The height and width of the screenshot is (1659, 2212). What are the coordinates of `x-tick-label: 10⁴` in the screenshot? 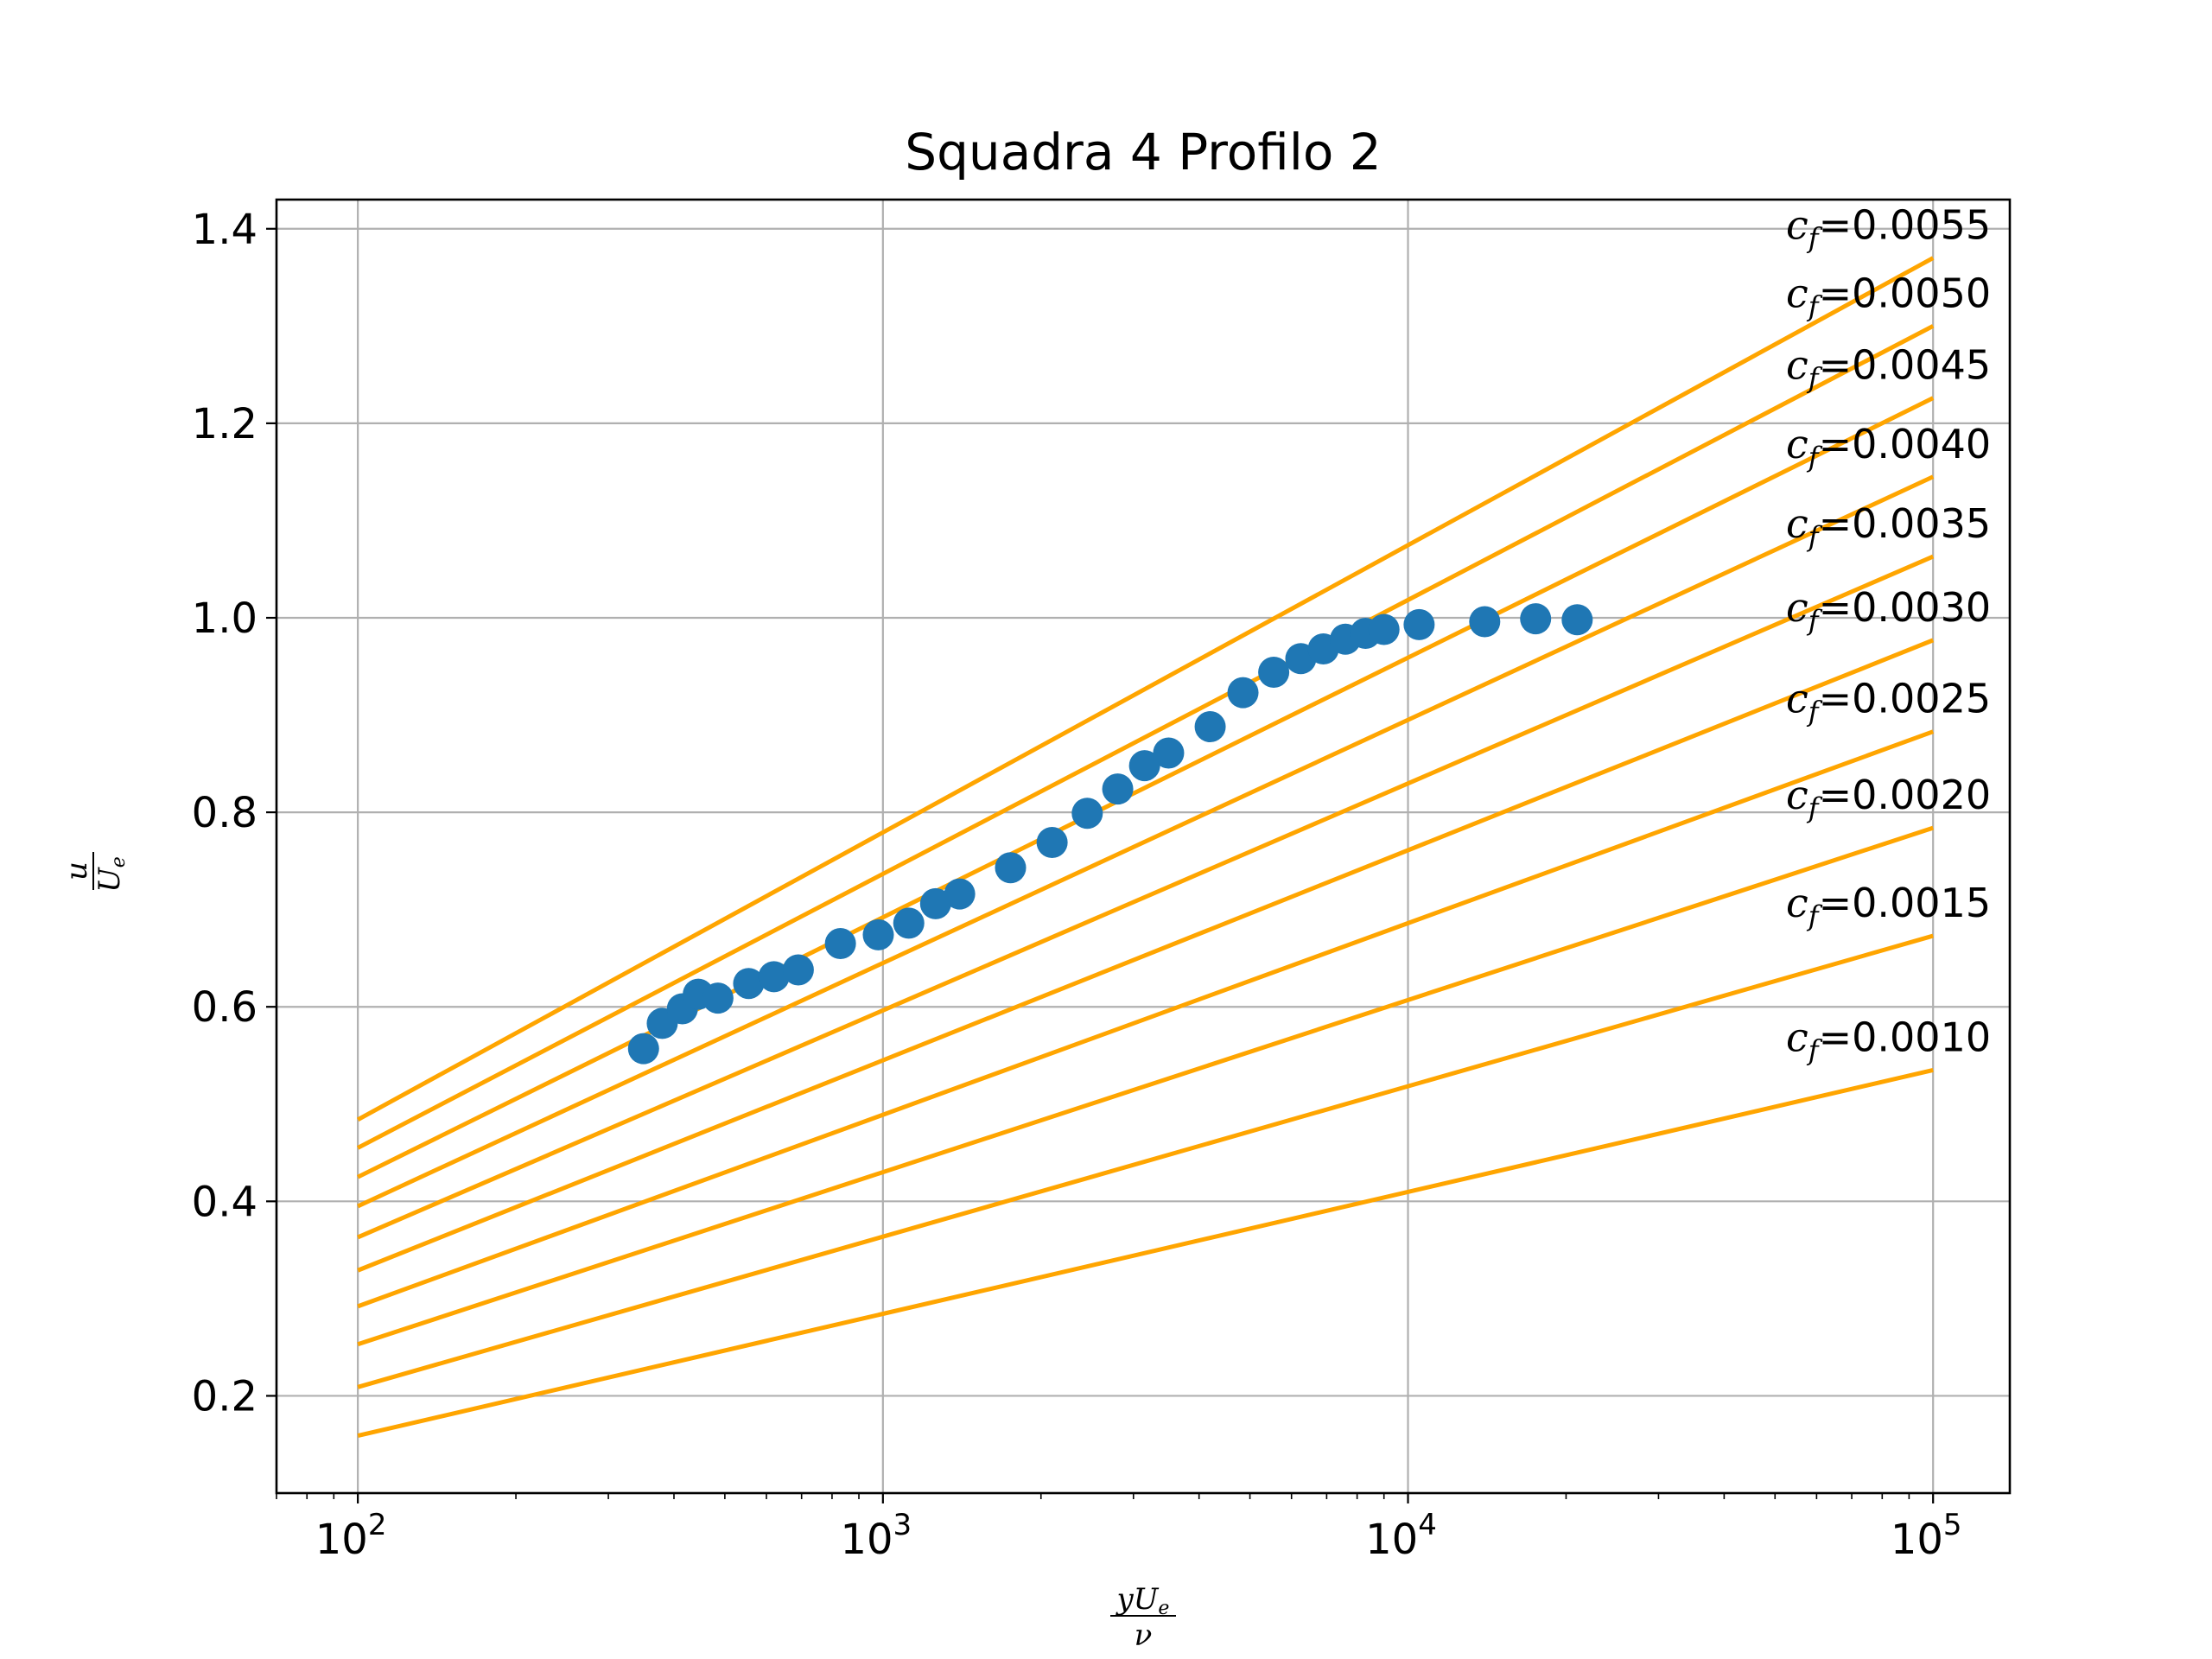 It's located at (1401, 1536).